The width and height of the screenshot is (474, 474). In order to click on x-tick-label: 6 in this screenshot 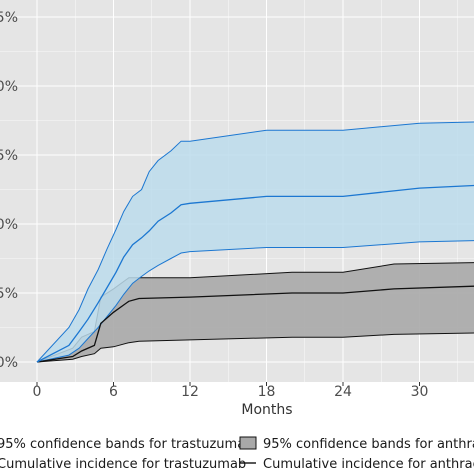, I will do `click(113, 392)`.